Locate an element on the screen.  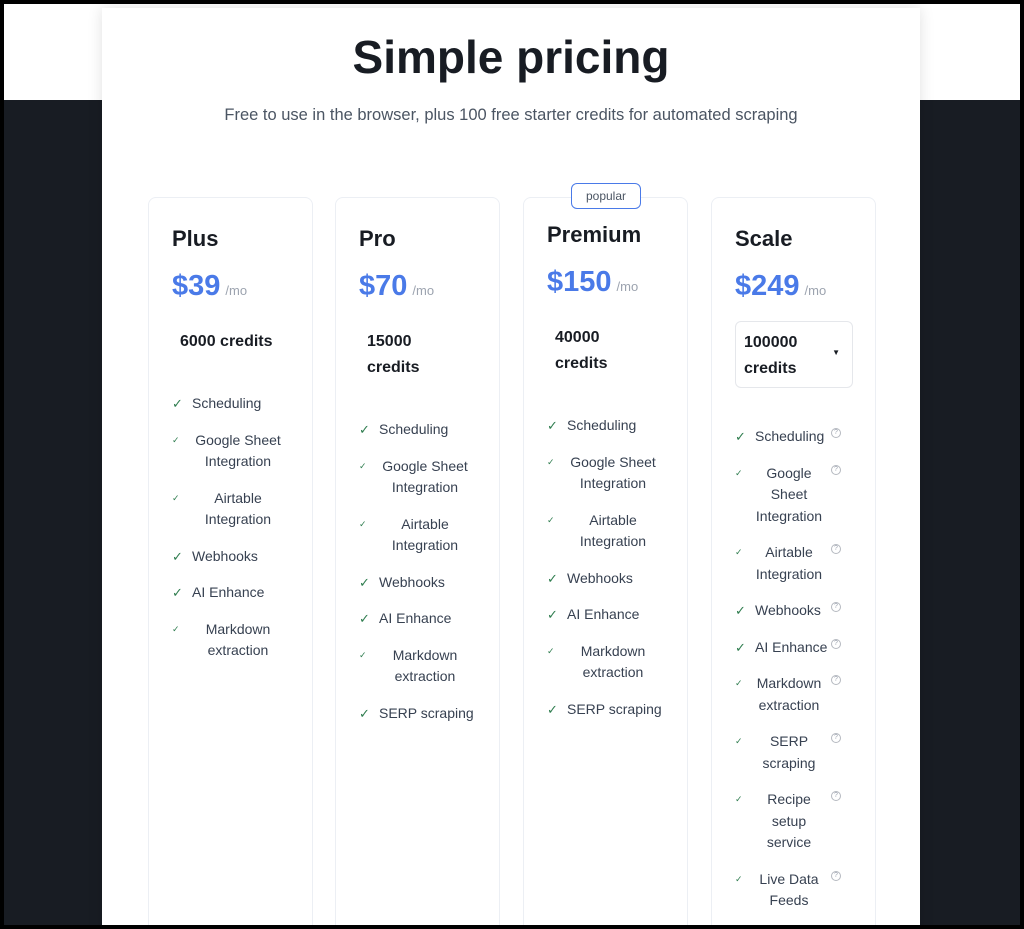
feature-item: ✓ AI Enhance? is located at coordinates (805, 648).